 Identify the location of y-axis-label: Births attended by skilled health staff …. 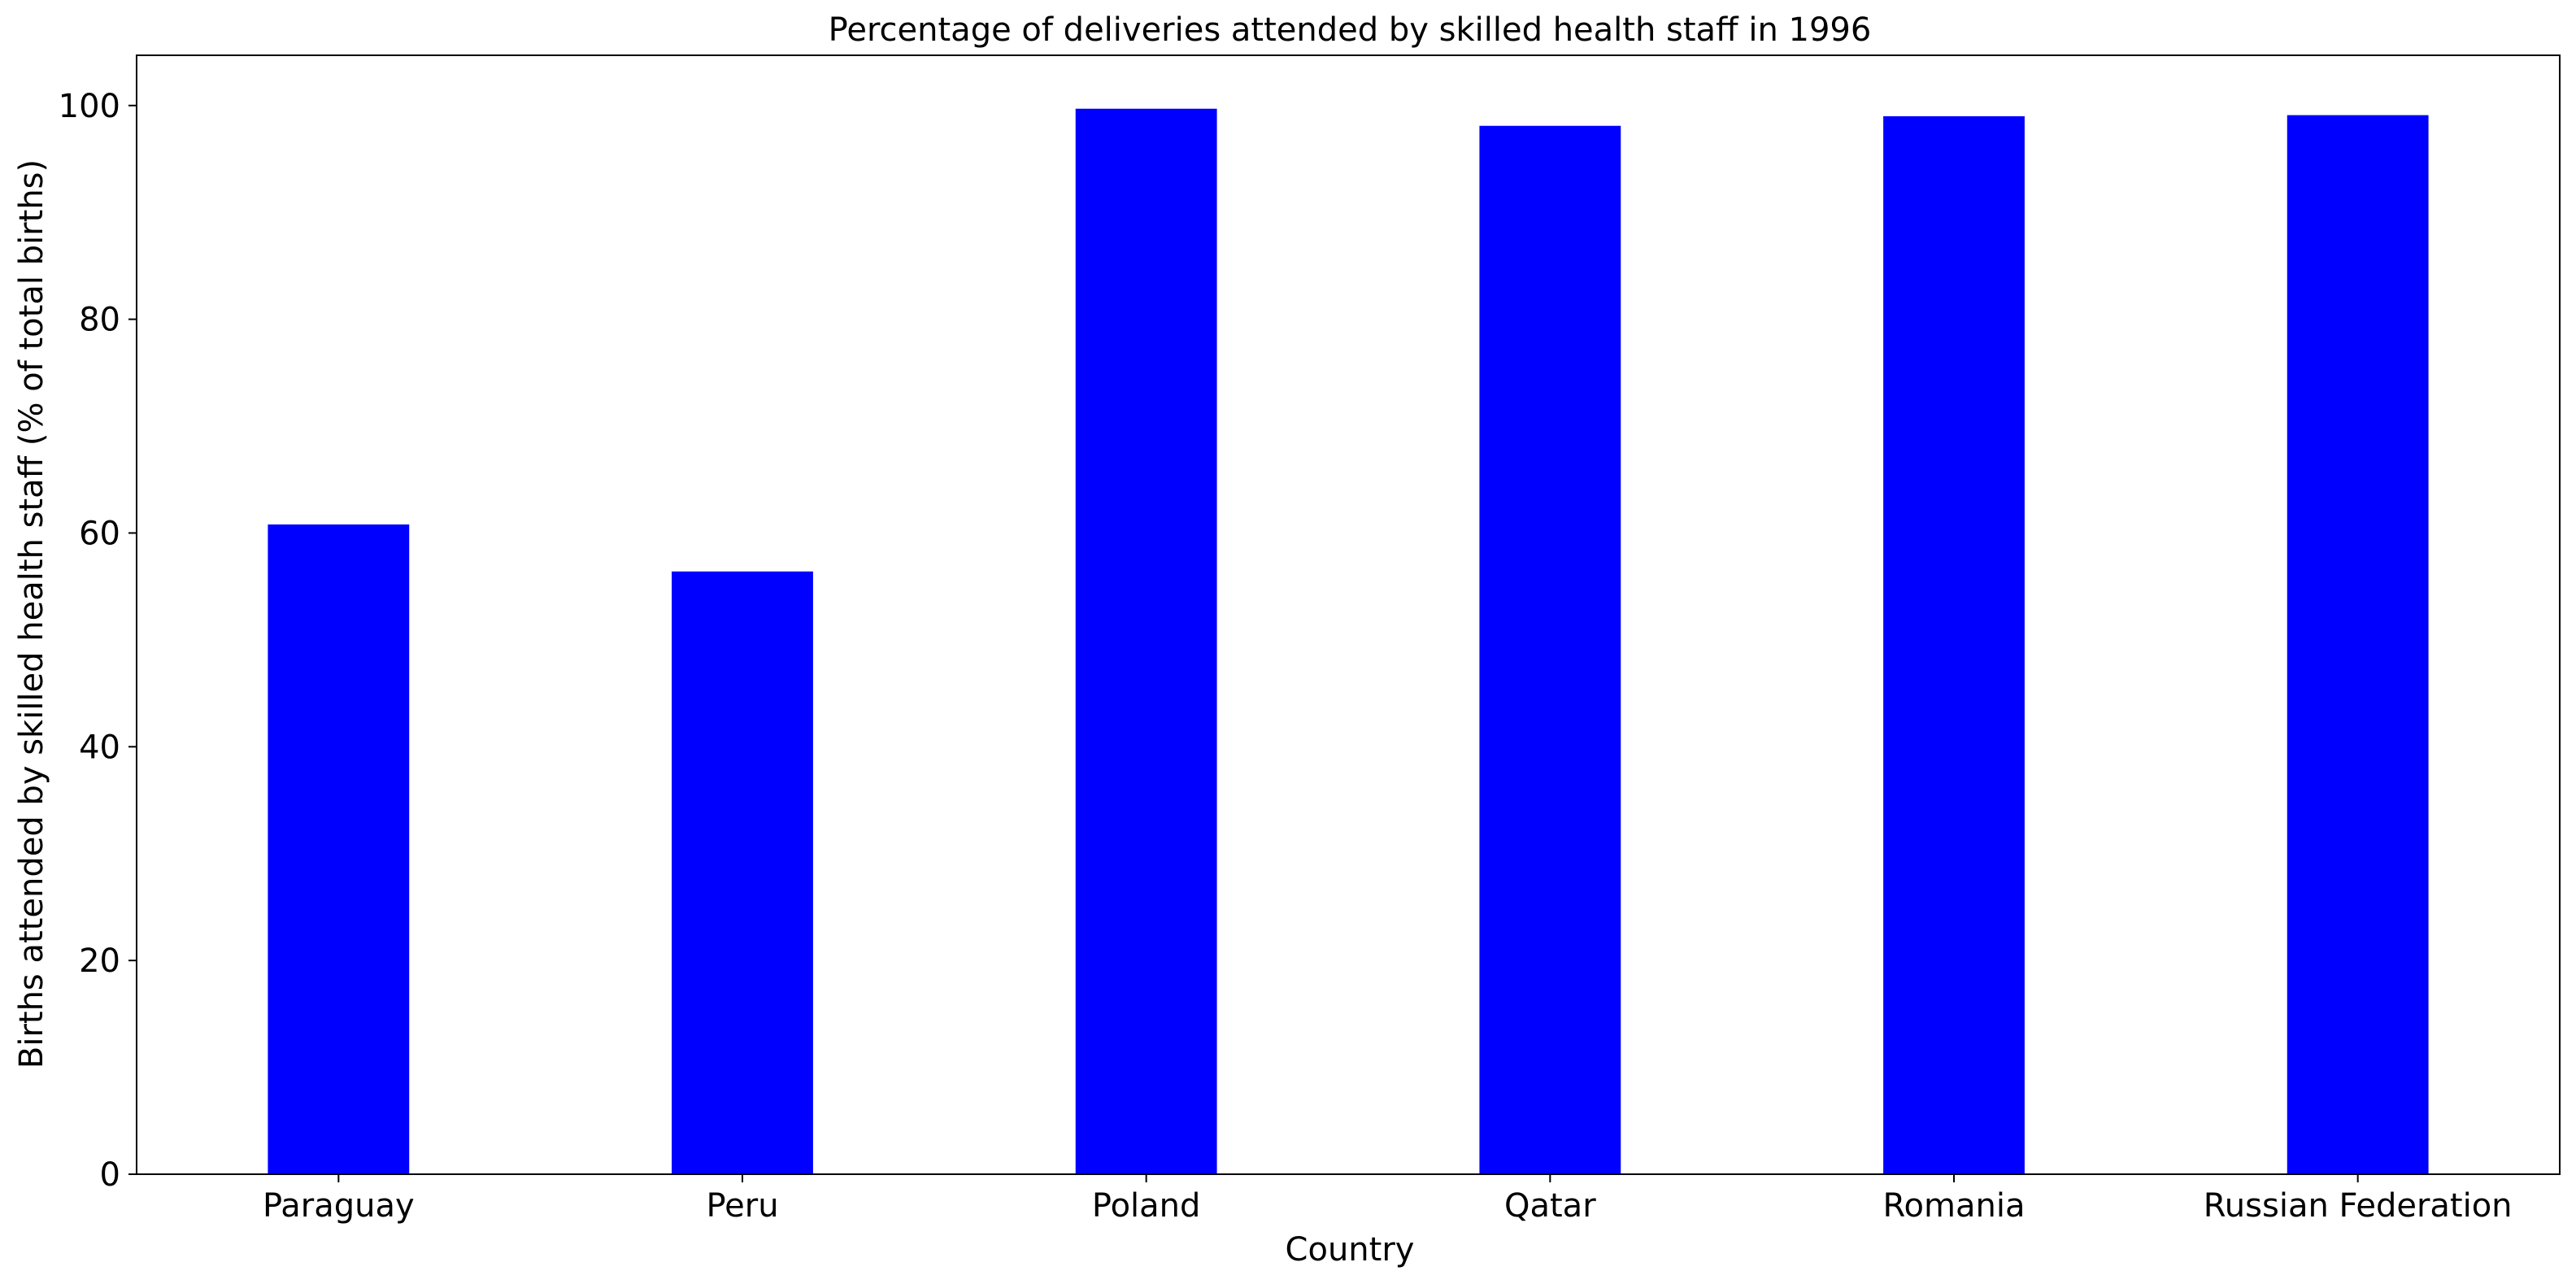
(31, 614).